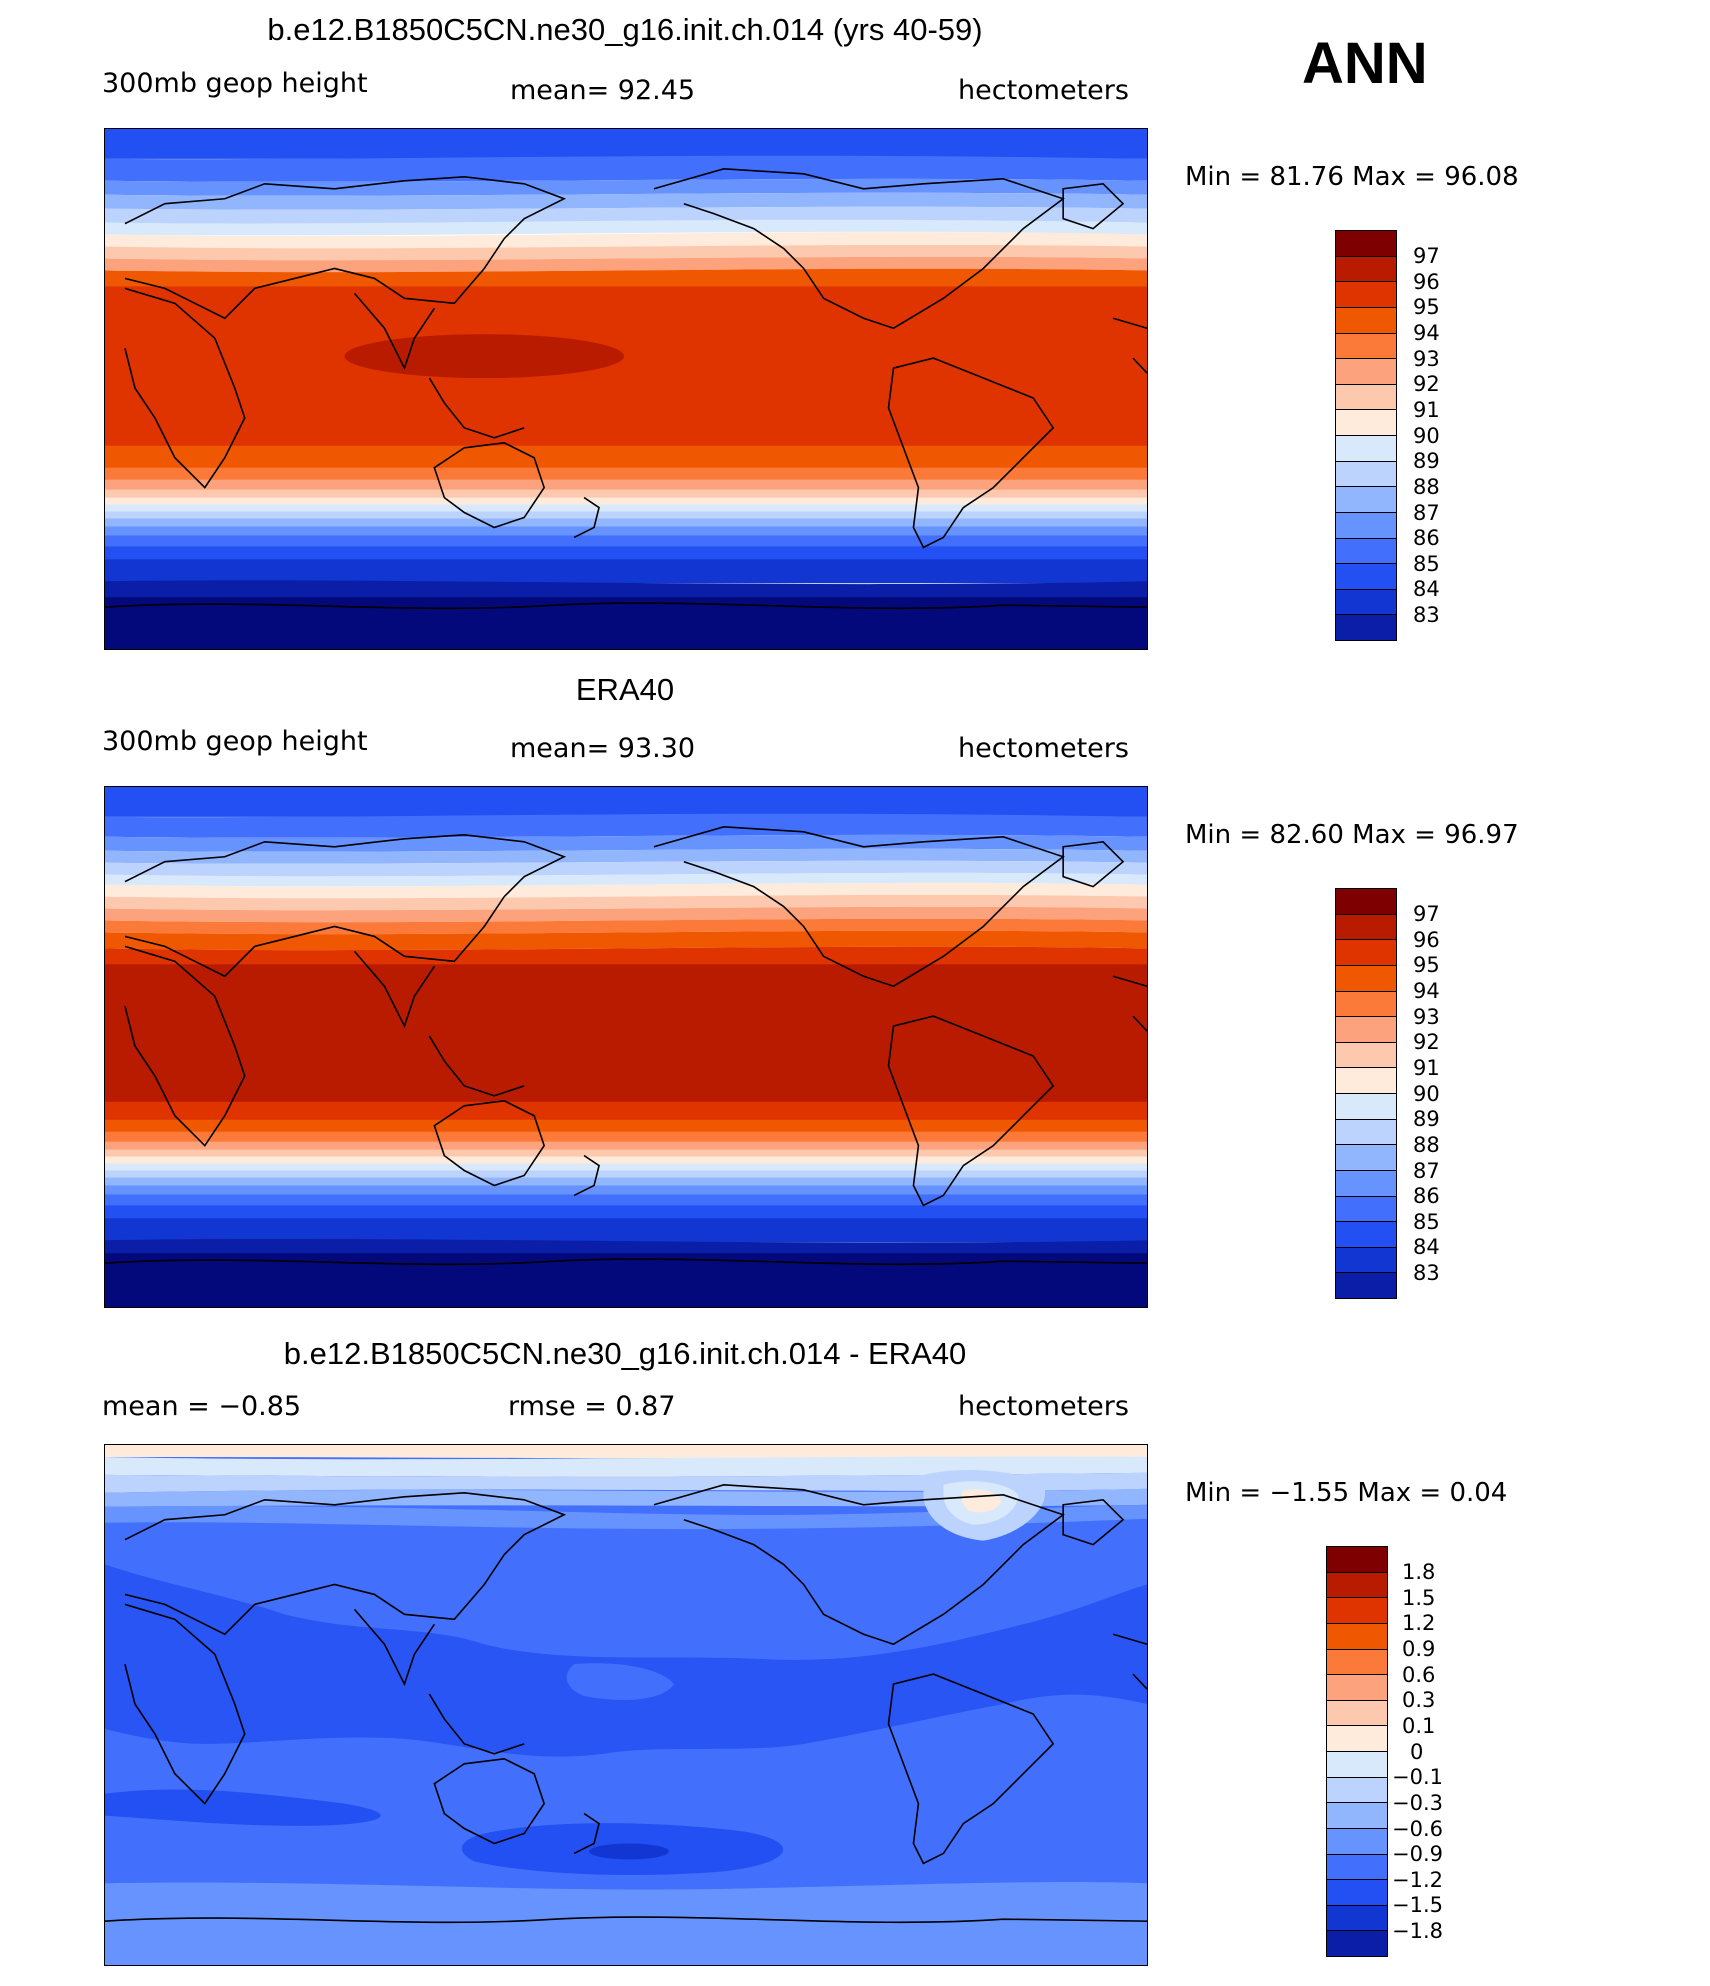 The height and width of the screenshot is (1986, 1710). Describe the element at coordinates (625, 689) in the screenshot. I see `panel2-title: ERA40` at that location.